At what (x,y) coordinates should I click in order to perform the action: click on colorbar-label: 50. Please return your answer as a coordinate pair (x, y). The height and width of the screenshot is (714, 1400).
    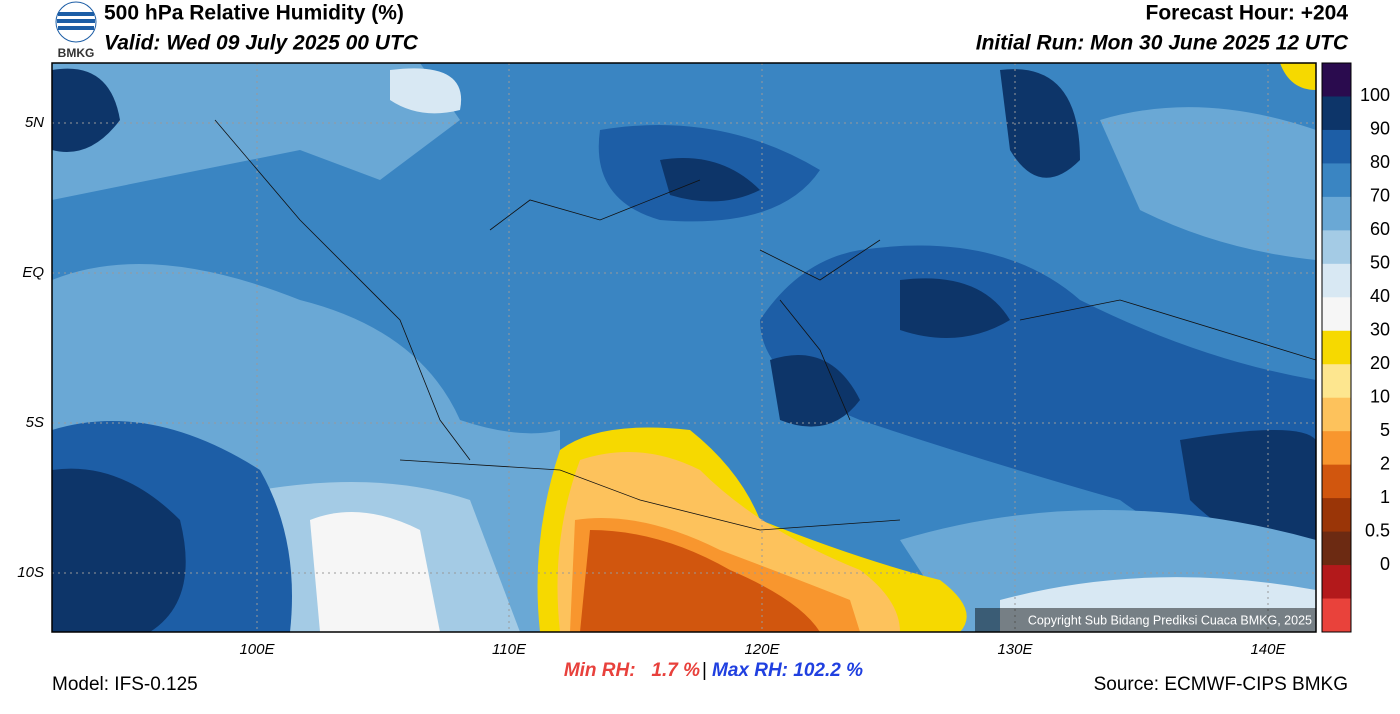
    Looking at the image, I should click on (1380, 263).